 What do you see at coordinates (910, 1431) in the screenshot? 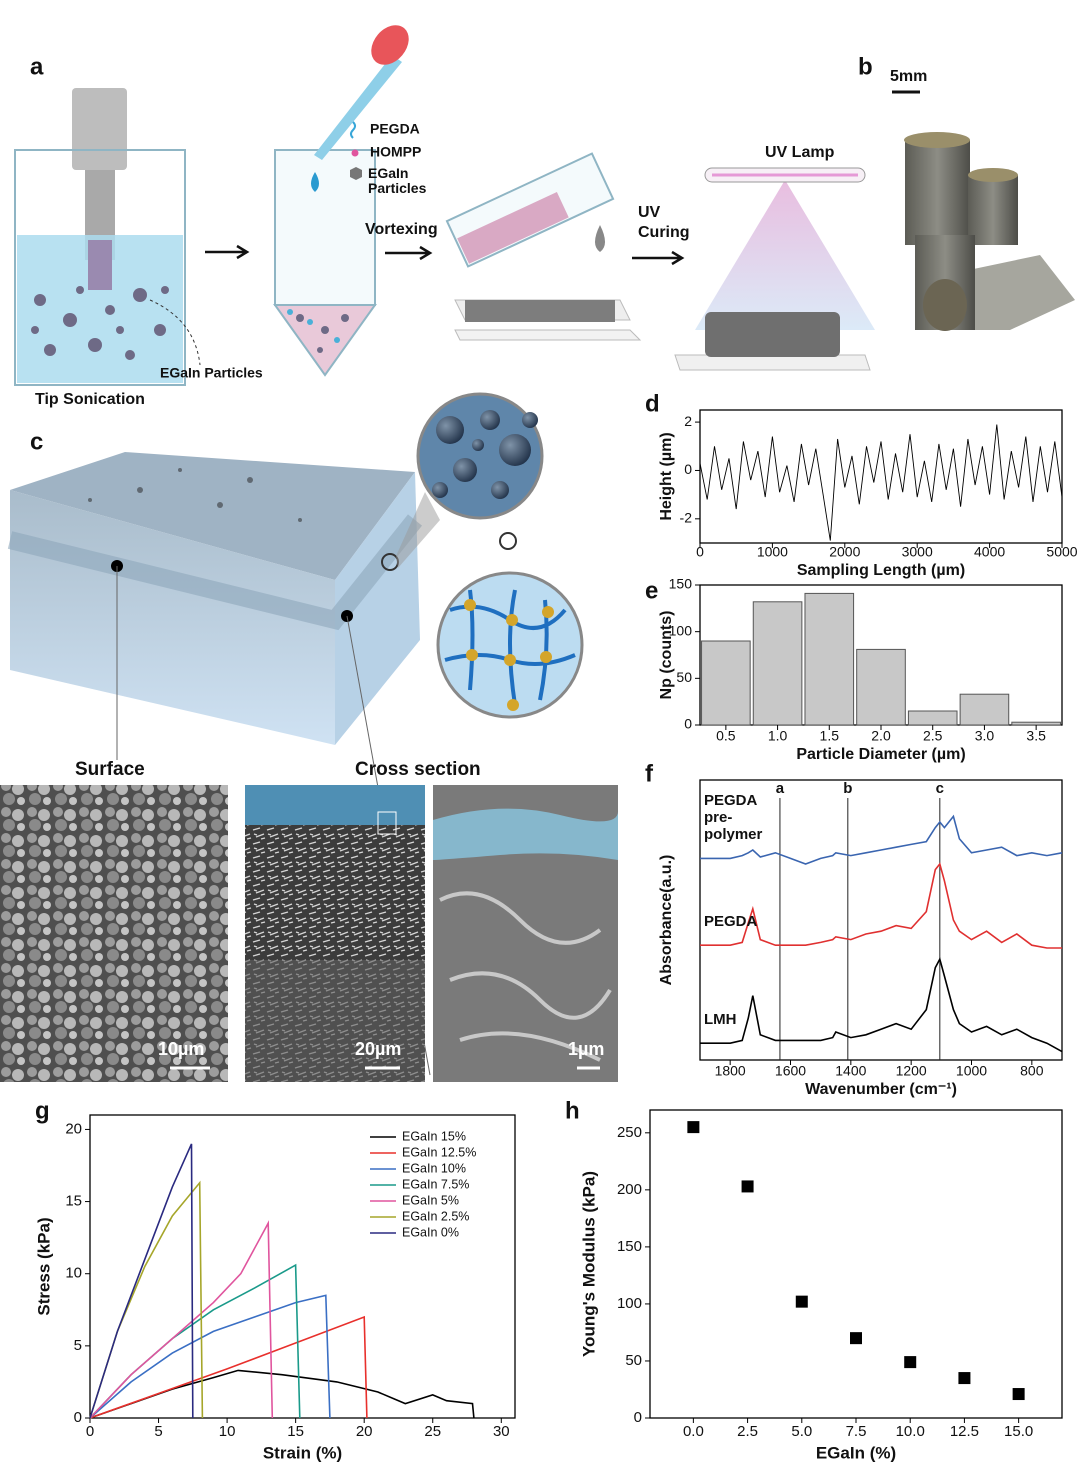
I see `x-tick-label: 10.0` at bounding box center [910, 1431].